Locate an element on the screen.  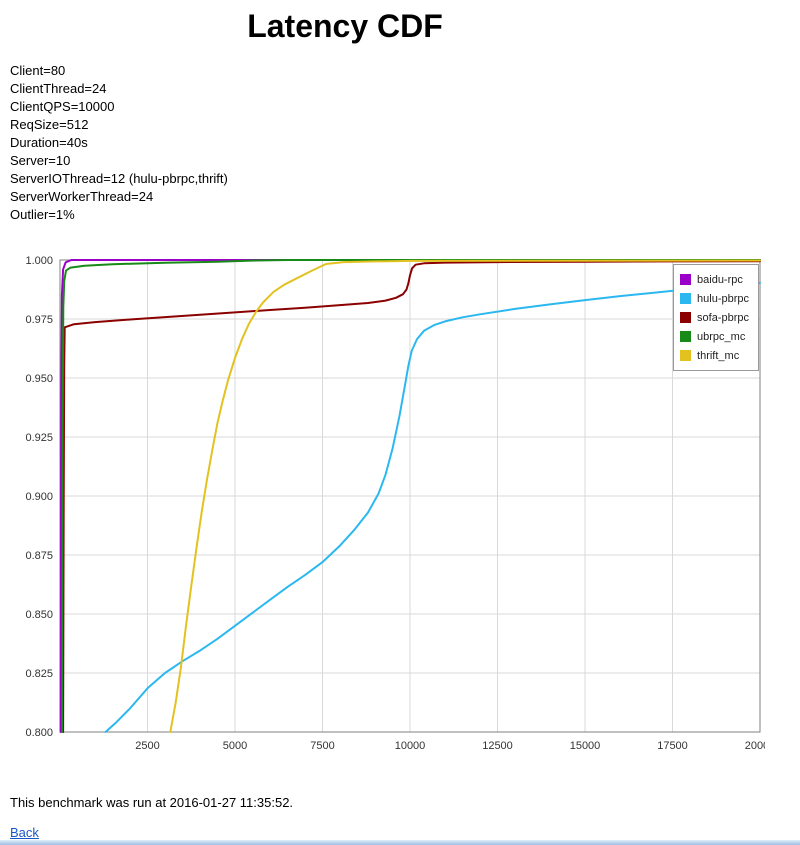
y-axis-tick-label: 0.800 is located at coordinates (39, 733).